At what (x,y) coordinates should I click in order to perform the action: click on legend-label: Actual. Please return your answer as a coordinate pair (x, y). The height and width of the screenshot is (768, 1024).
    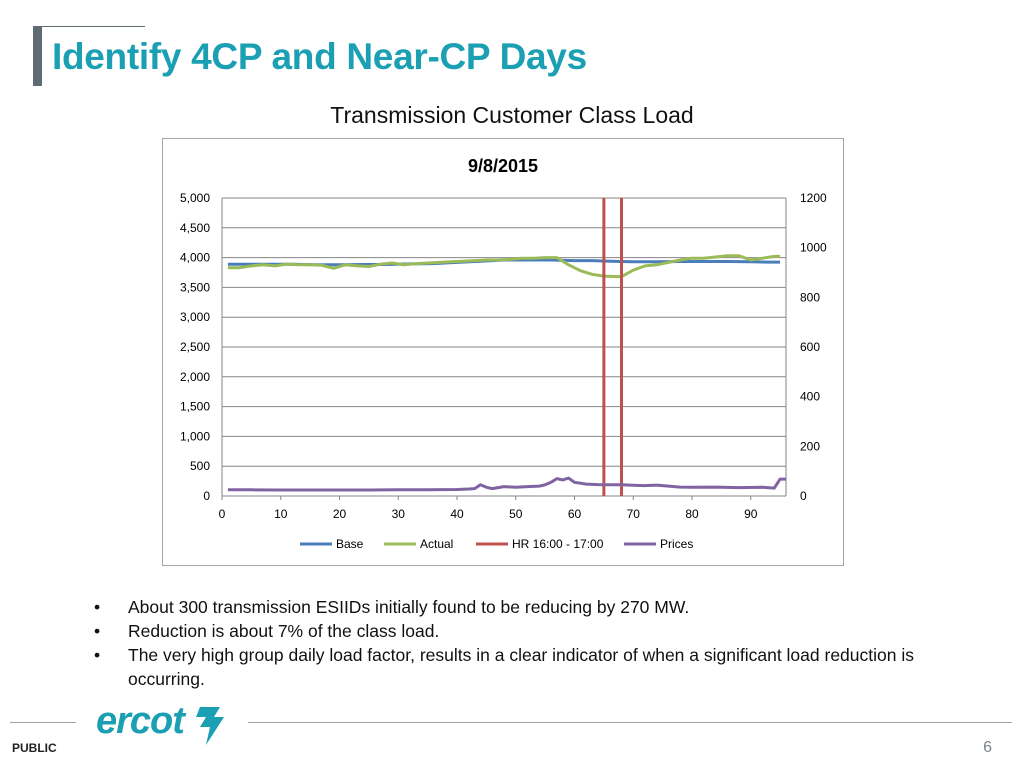
    Looking at the image, I should click on (436, 544).